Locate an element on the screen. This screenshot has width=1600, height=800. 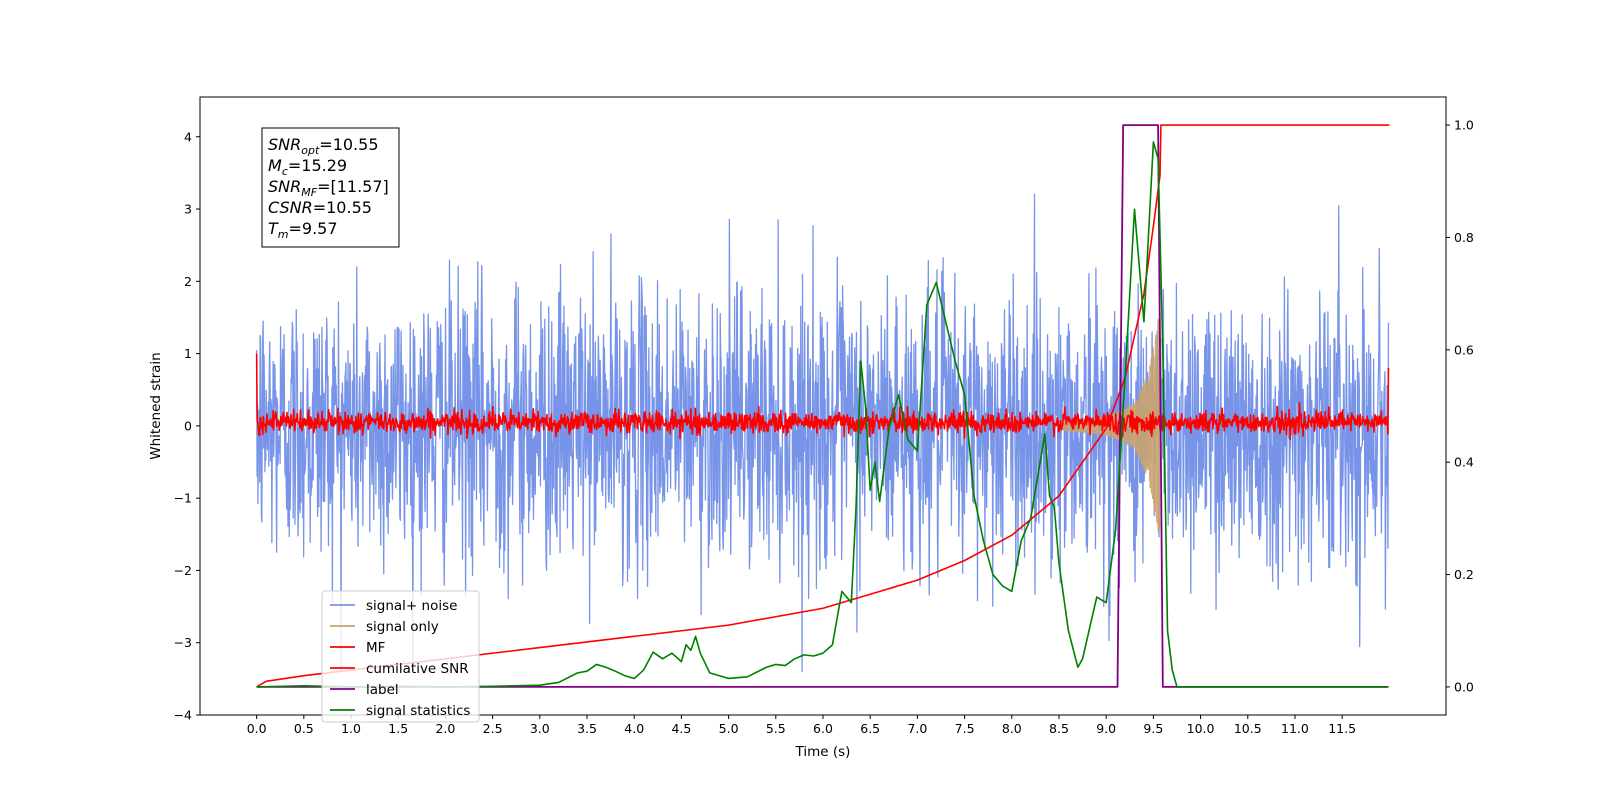
y-axis-right: 1.0 0.8 0.6 0.4 0.2 0.0 is located at coordinates (1460, 406).